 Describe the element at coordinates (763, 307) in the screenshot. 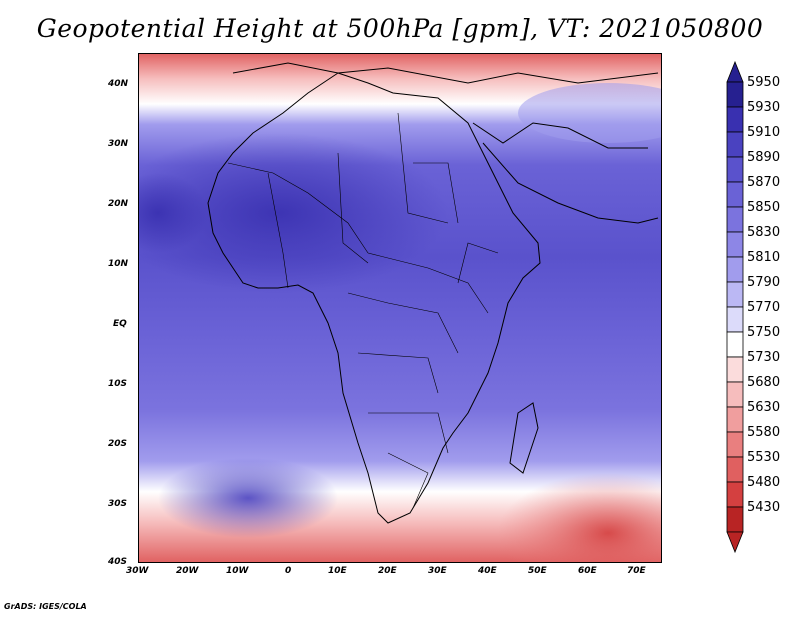

I see `colorbar-level-label: 5770` at that location.